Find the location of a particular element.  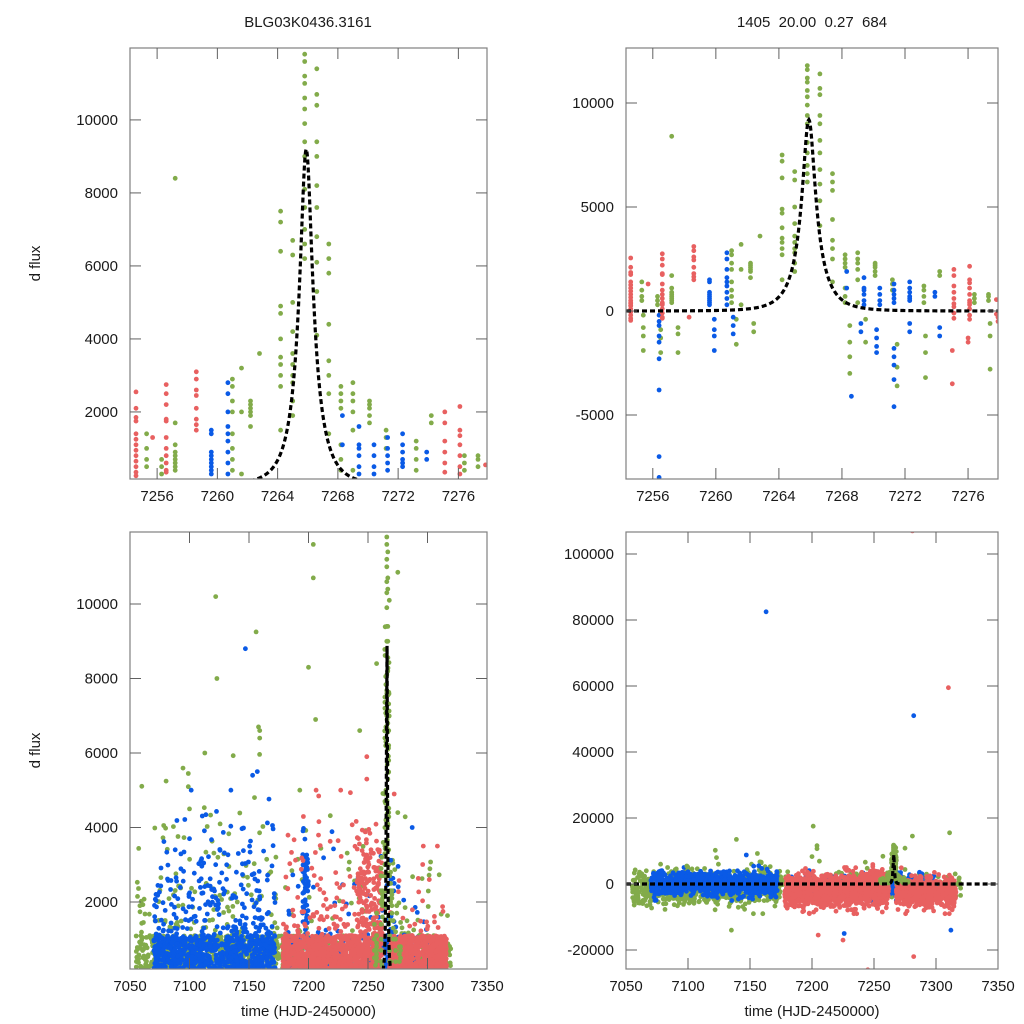

data-points is located at coordinates (796, 750).